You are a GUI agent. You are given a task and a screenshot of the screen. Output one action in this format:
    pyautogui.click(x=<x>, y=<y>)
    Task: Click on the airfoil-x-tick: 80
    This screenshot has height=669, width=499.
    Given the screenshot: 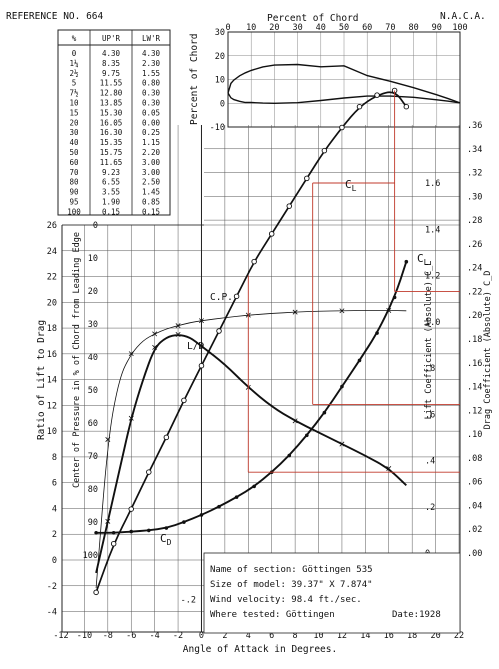 What is the action you would take?
    pyautogui.click(x=413, y=28)
    